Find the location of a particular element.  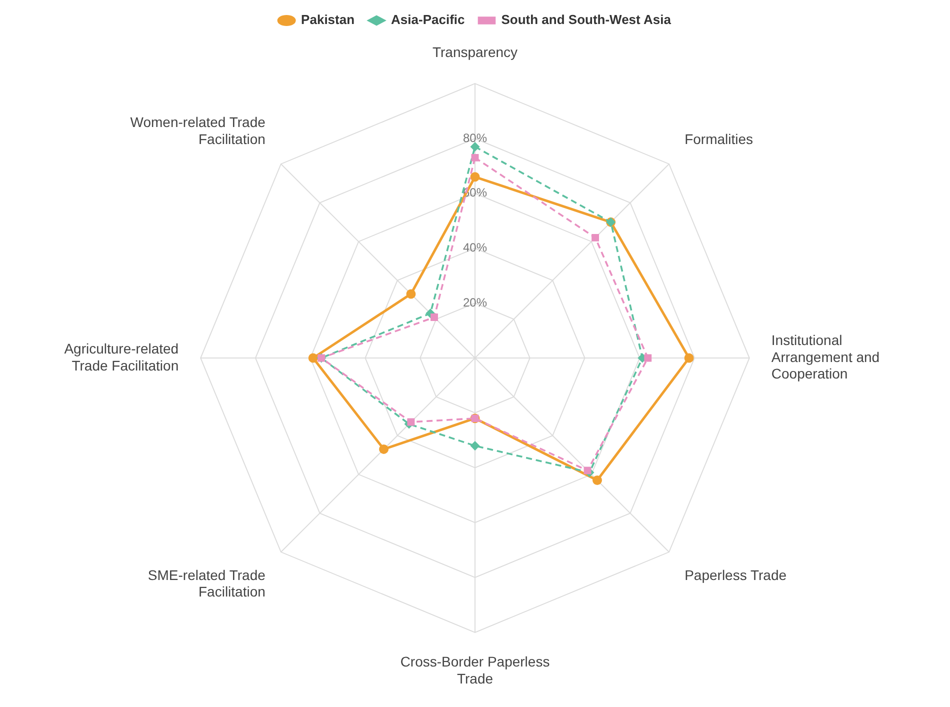

legend-label: Asia-Pacific is located at coordinates (428, 20).